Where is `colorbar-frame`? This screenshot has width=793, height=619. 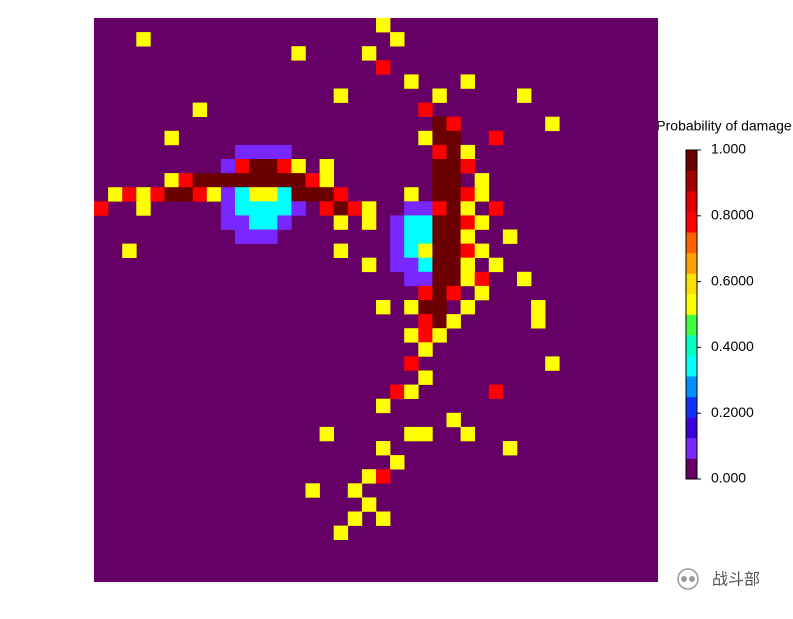 colorbar-frame is located at coordinates (691, 314).